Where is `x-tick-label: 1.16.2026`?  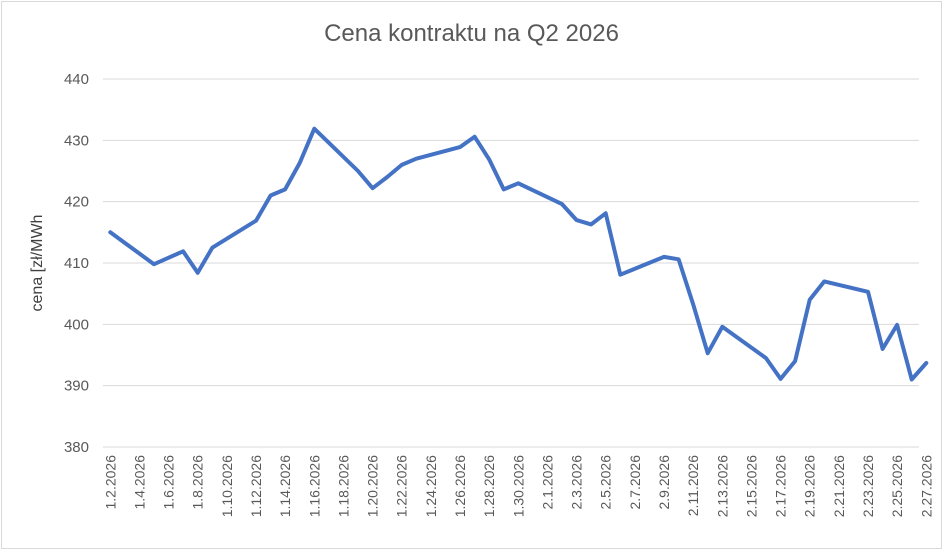 x-tick-label: 1.16.2026 is located at coordinates (314, 486).